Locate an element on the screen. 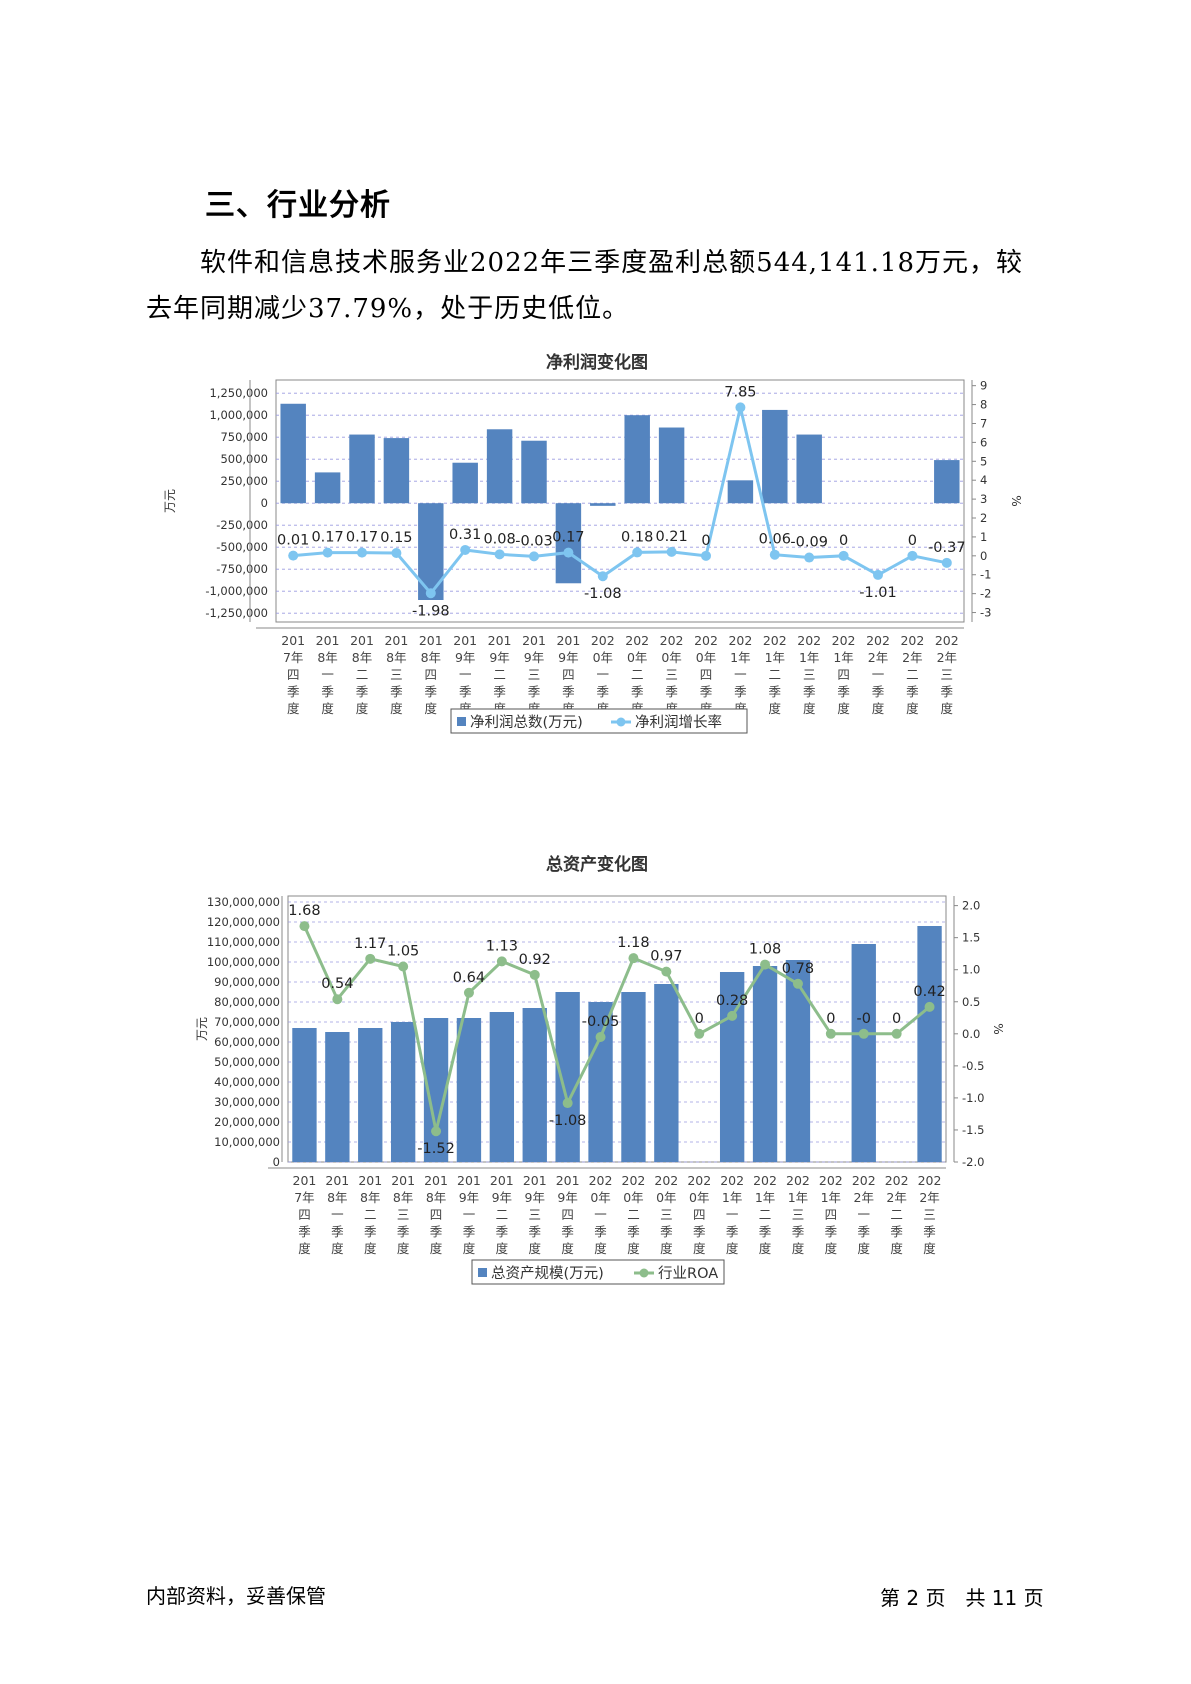 The width and height of the screenshot is (1191, 1684). y-tick-label: 1,000,000 is located at coordinates (238, 415).